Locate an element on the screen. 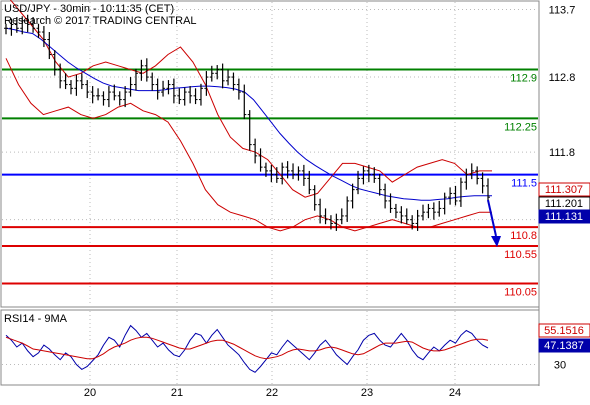  level-label: 110.05 is located at coordinates (520, 292).